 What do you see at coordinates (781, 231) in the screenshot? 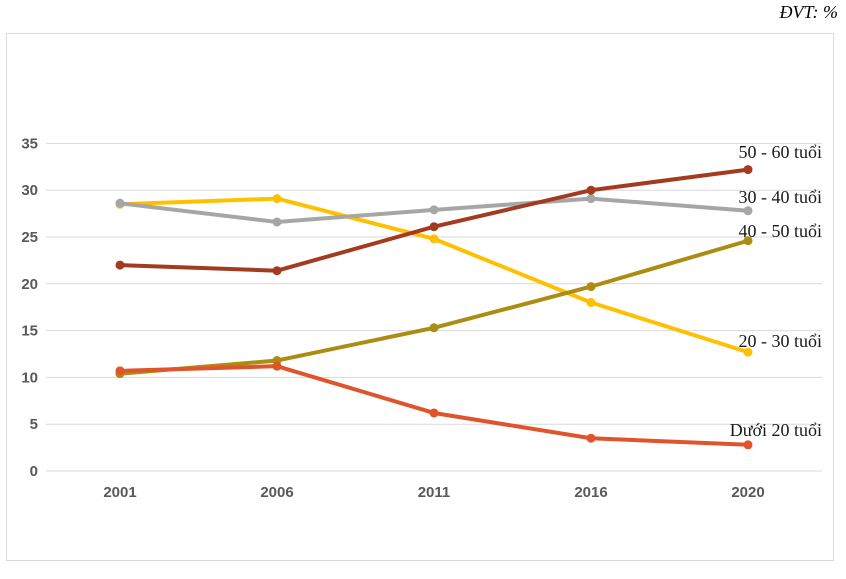
I see `series-label: 40 - 50 tuổi` at bounding box center [781, 231].